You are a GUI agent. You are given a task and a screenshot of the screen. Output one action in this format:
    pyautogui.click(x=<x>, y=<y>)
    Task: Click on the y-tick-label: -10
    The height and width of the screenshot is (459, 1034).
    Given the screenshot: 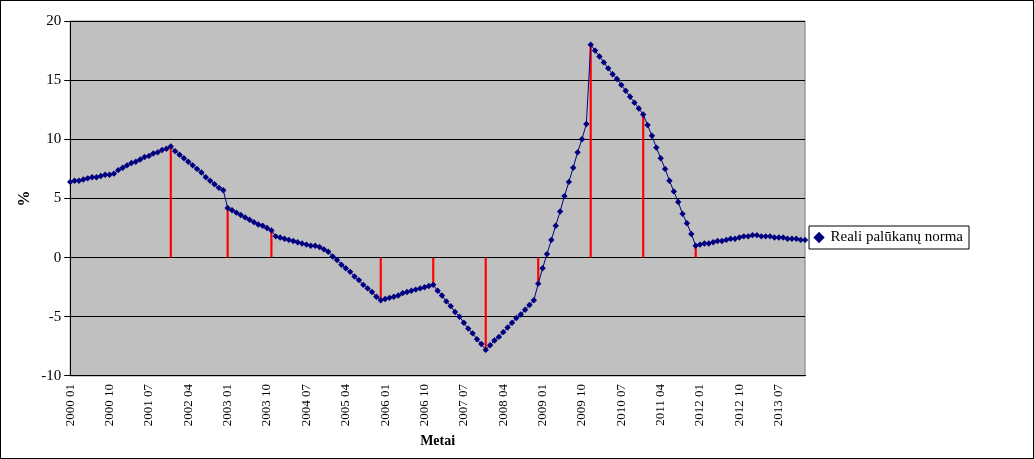 What is the action you would take?
    pyautogui.click(x=51, y=374)
    